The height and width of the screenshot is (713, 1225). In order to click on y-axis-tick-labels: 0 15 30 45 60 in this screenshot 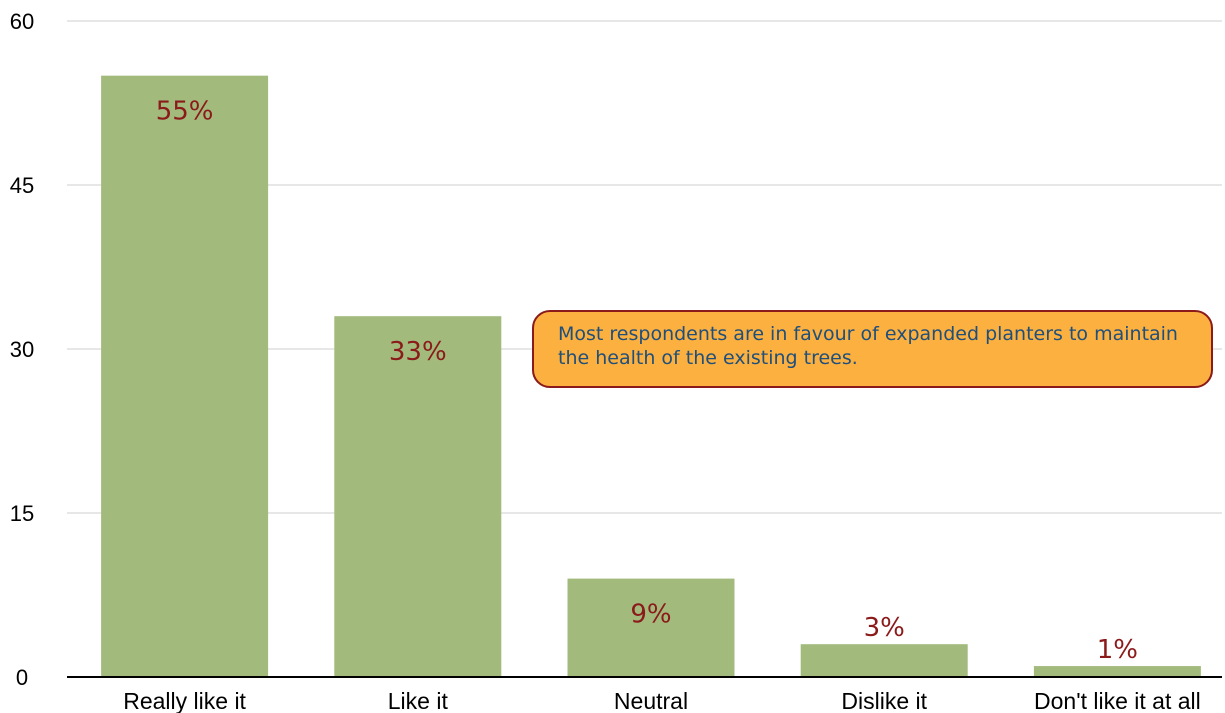, I will do `click(22, 349)`.